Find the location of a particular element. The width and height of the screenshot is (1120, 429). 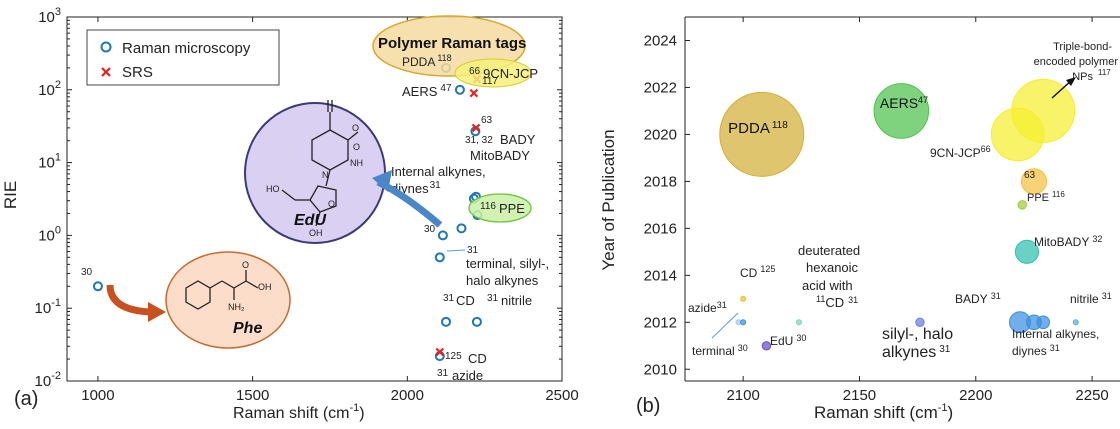

cn-jcp-bubble-label: 9CN-JCP66 is located at coordinates (960, 152).